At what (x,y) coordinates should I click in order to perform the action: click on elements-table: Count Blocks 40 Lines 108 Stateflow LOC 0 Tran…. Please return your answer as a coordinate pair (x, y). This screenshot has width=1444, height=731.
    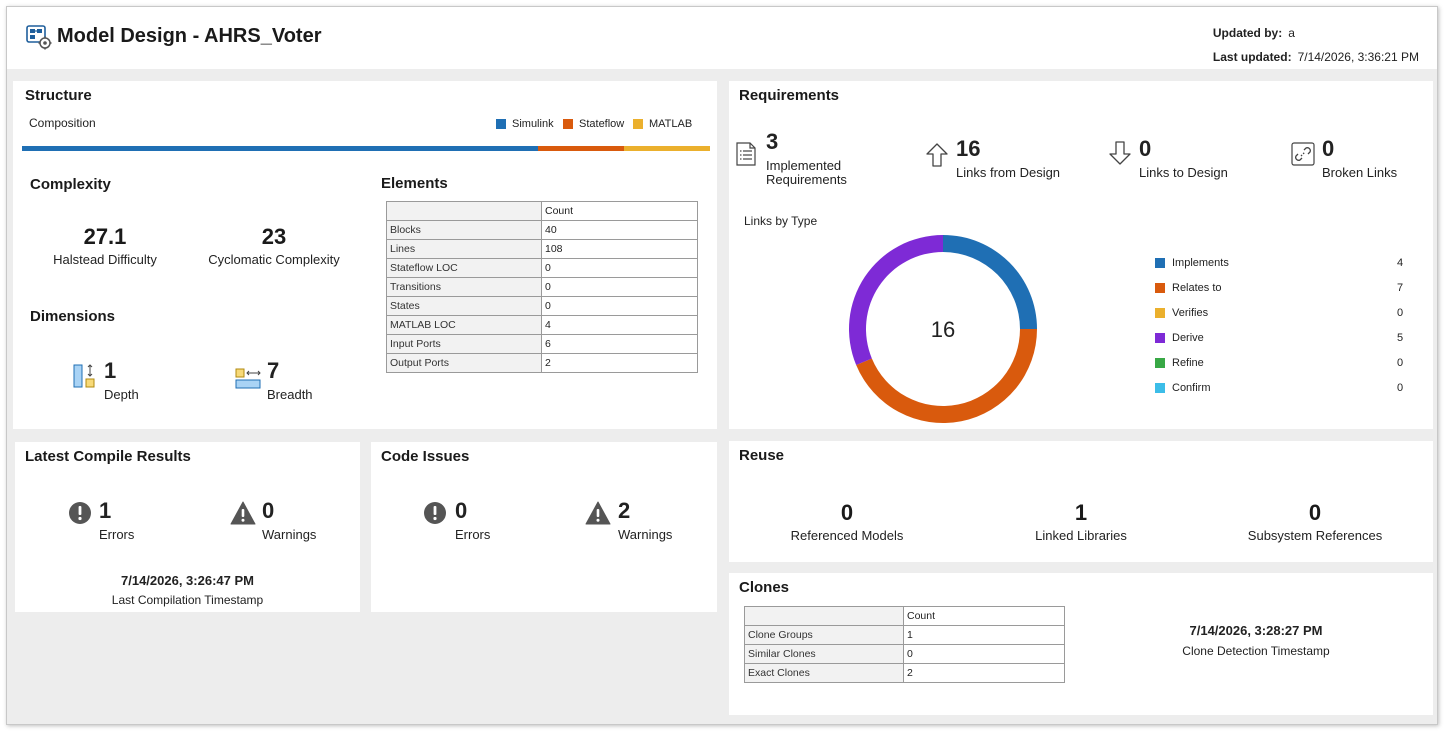
    Looking at the image, I should click on (542, 287).